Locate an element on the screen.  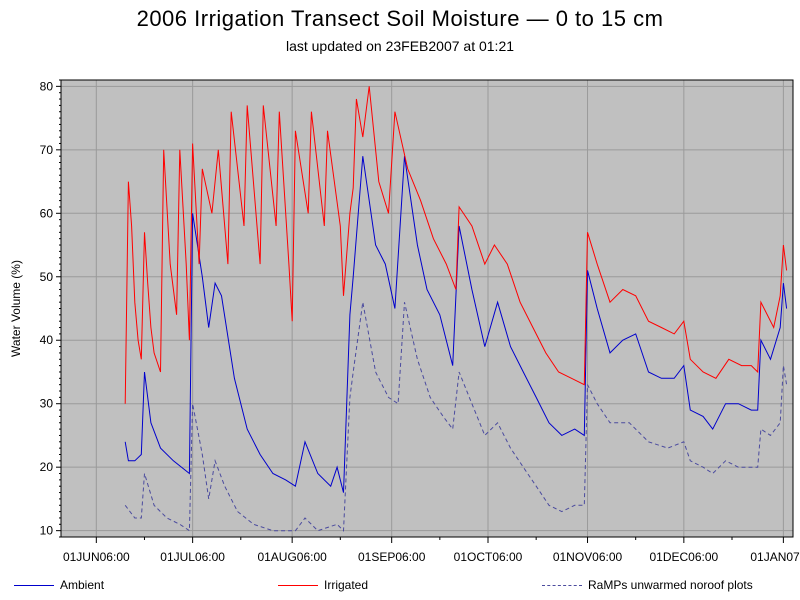
legend-label-ramps: RaMPs unwarmed noroof plots is located at coordinates (670, 585).